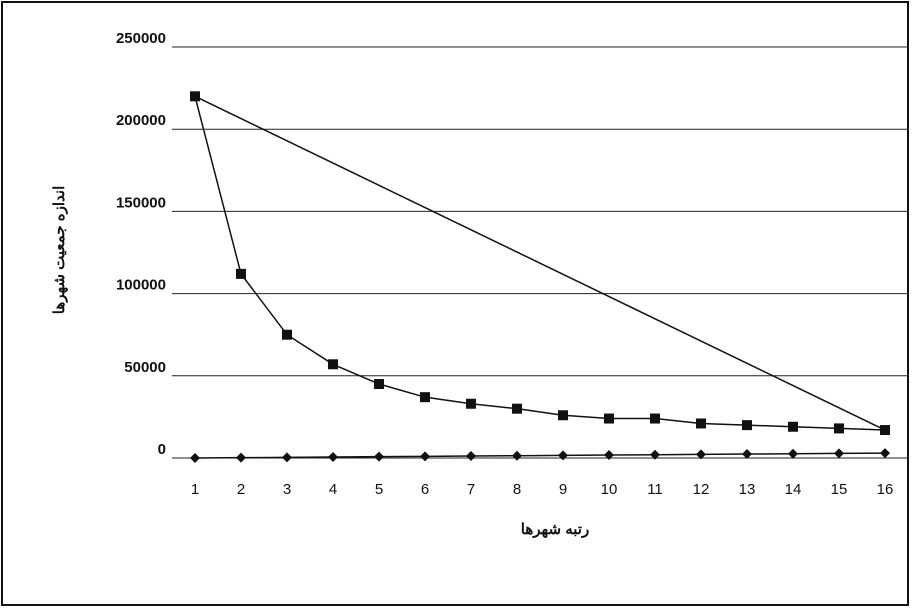 The width and height of the screenshot is (912, 615). Describe the element at coordinates (141, 120) in the screenshot. I see `y-tick-label: 200000` at that location.